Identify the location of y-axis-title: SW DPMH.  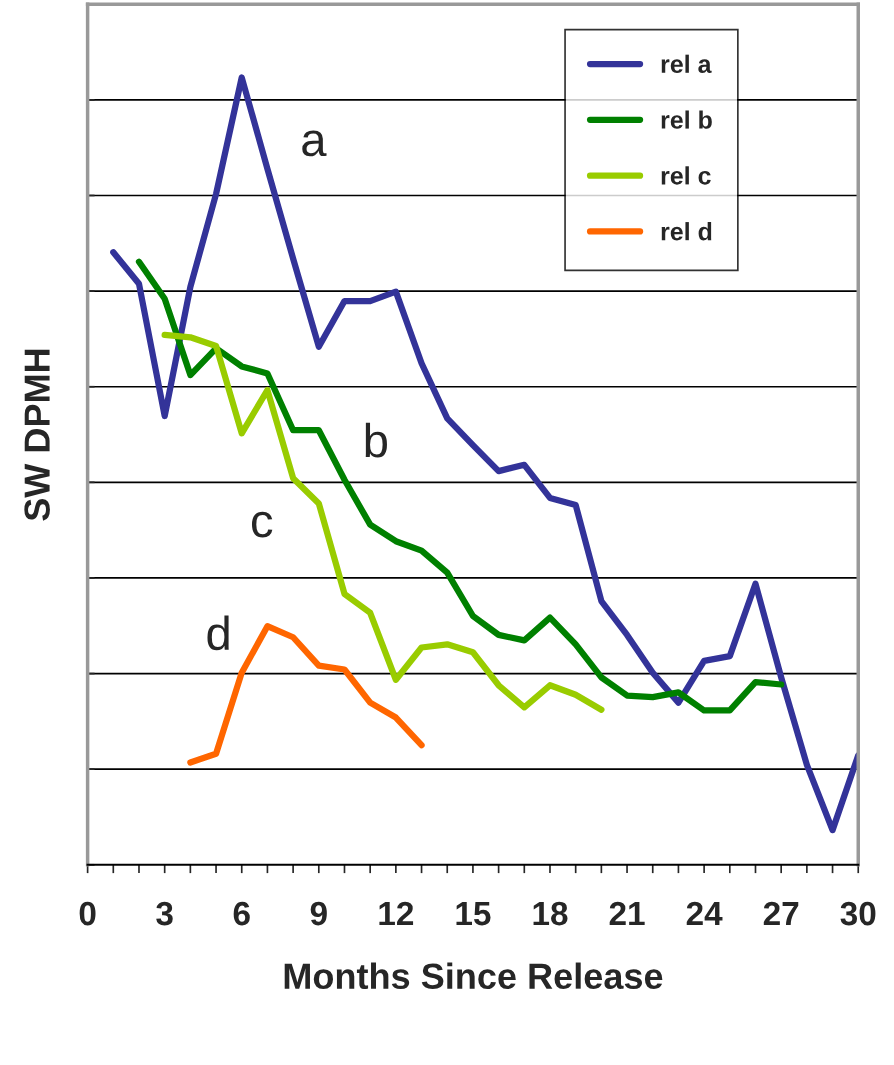
(37, 435).